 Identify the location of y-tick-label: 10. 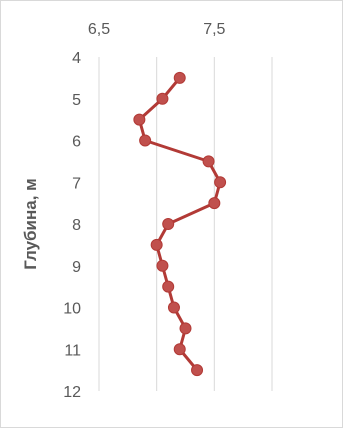
(72, 309).